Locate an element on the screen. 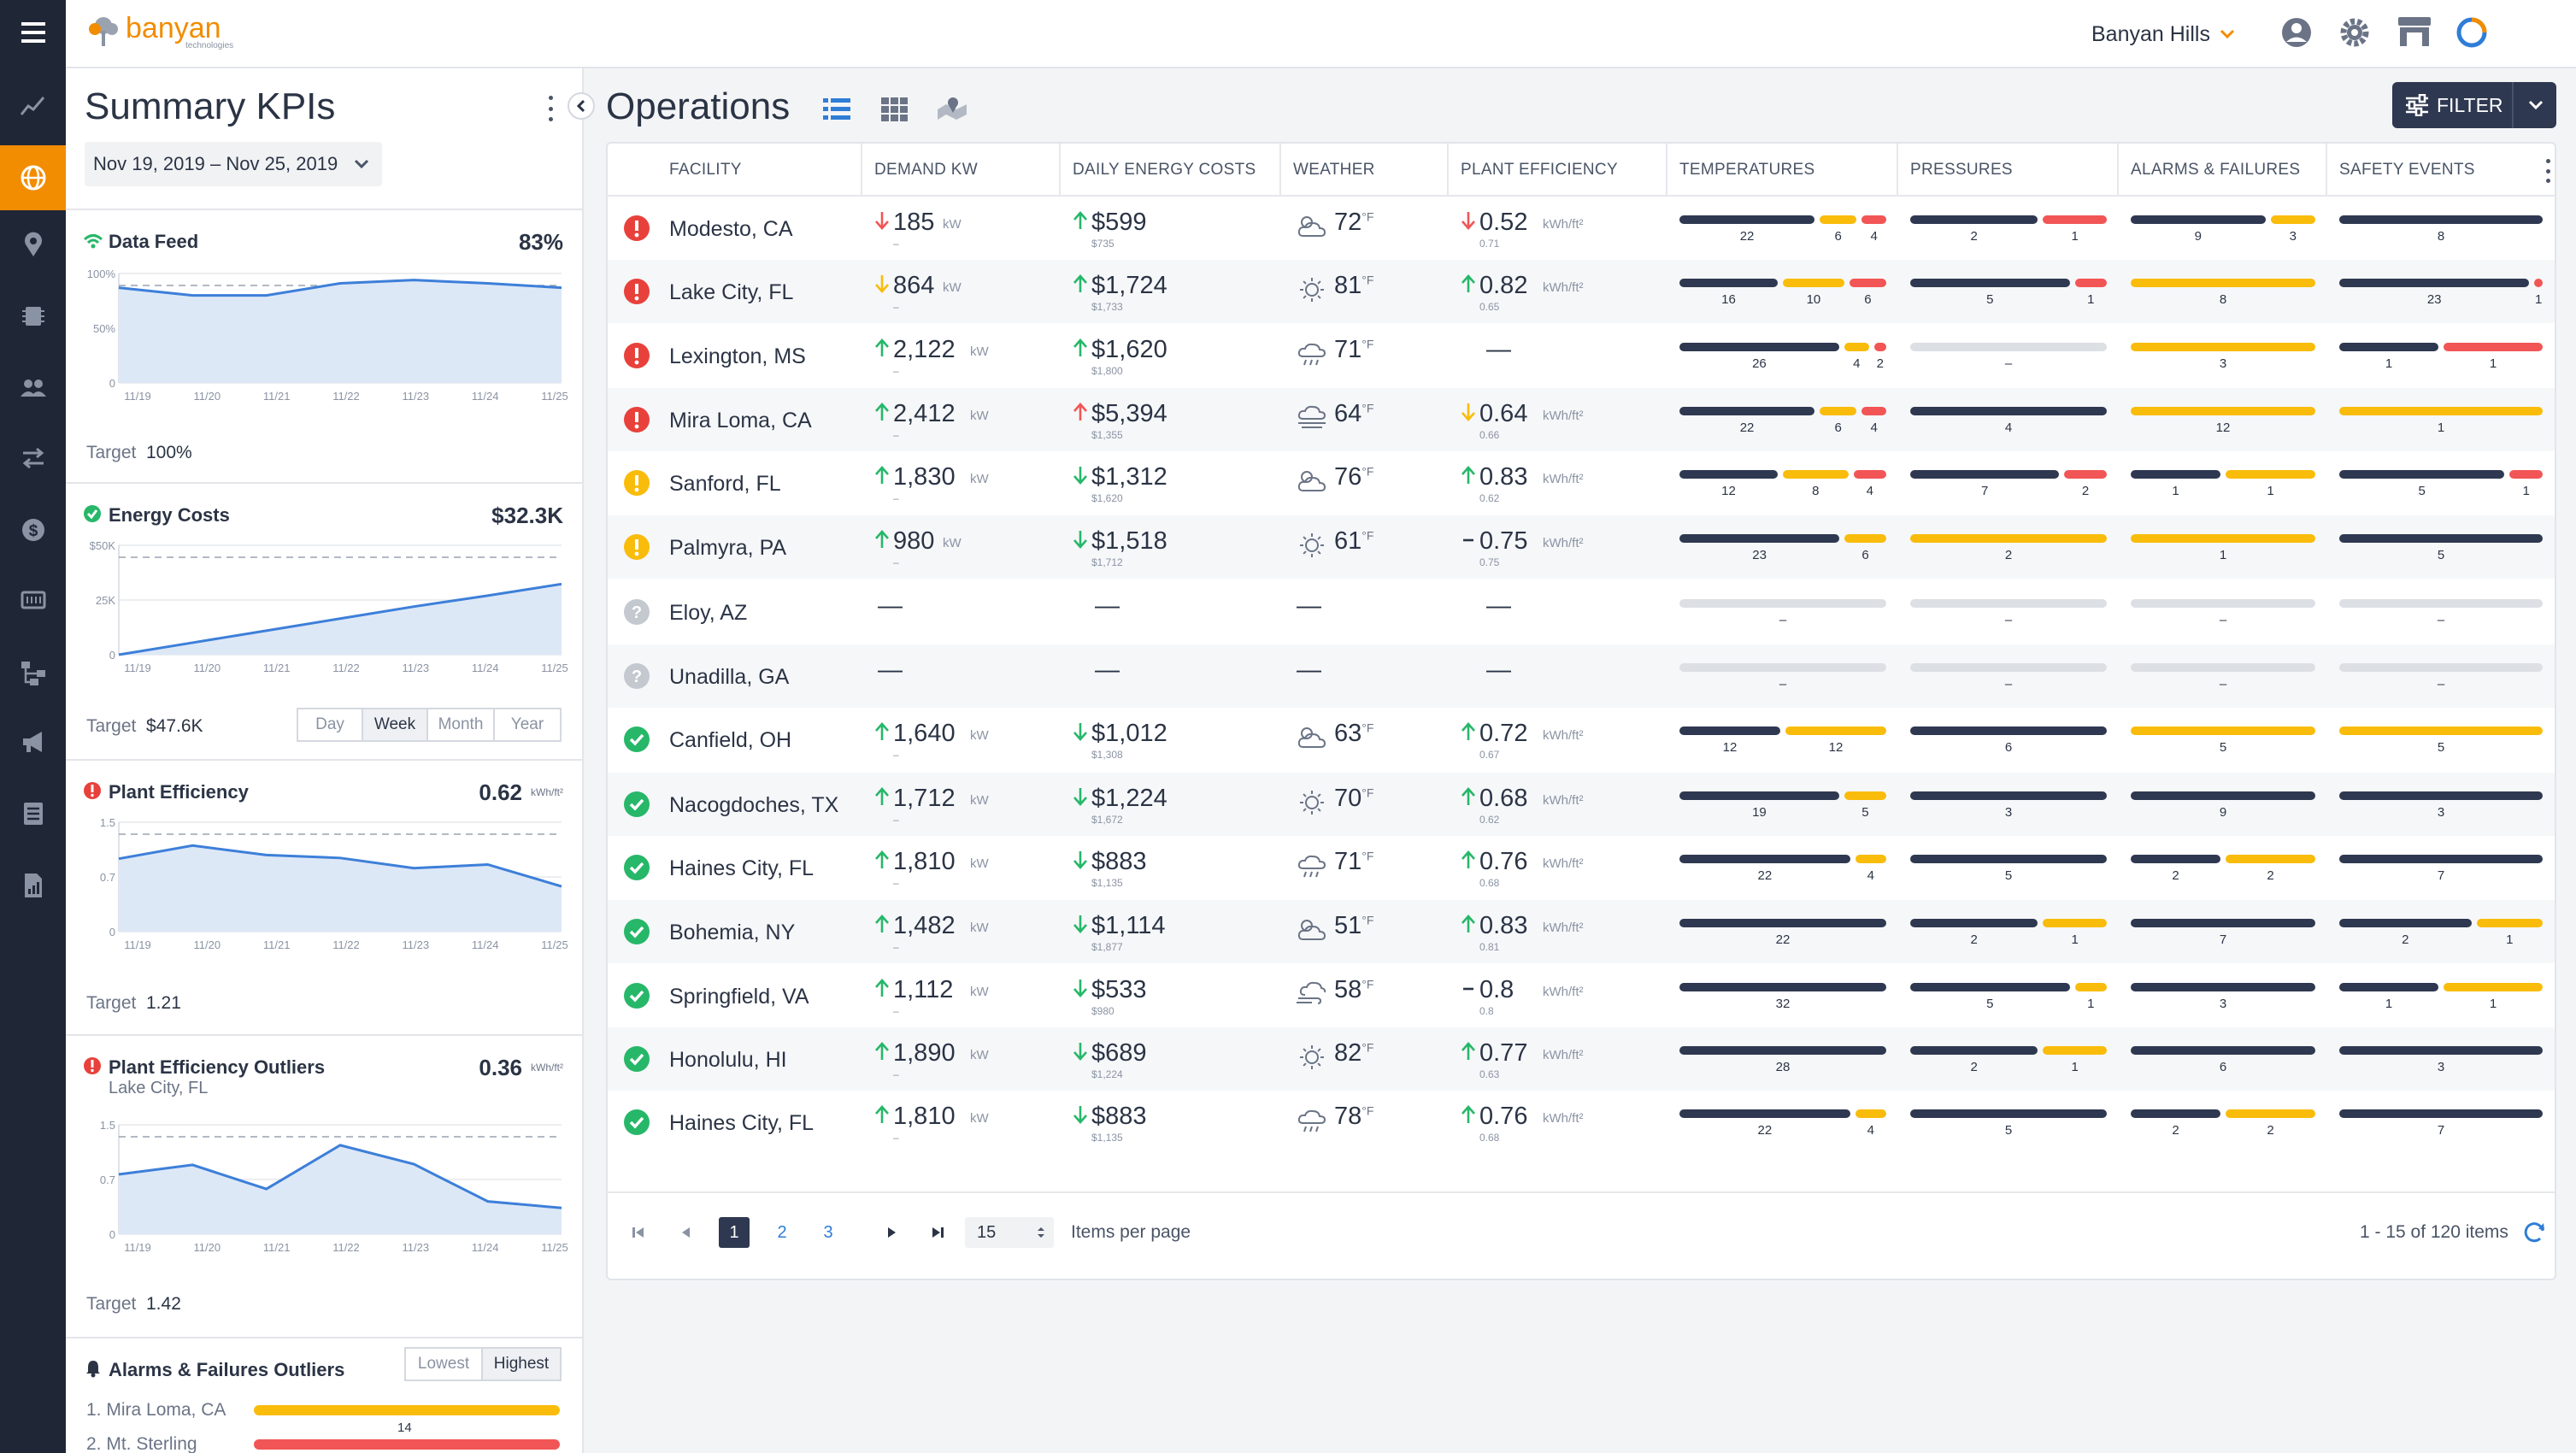  facility-cell: Lake City, FL is located at coordinates (735, 291).